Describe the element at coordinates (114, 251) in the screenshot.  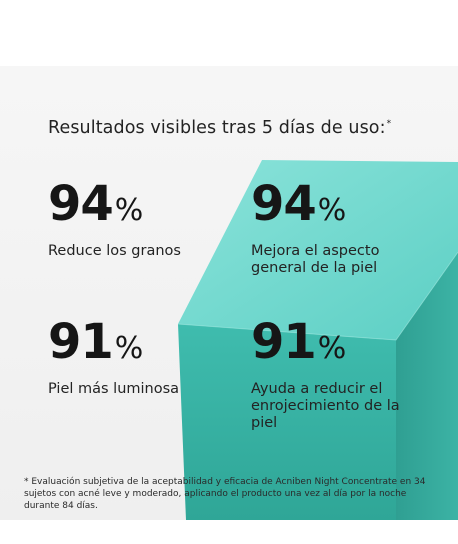
I see `stat-label: Reduce los granos` at that location.